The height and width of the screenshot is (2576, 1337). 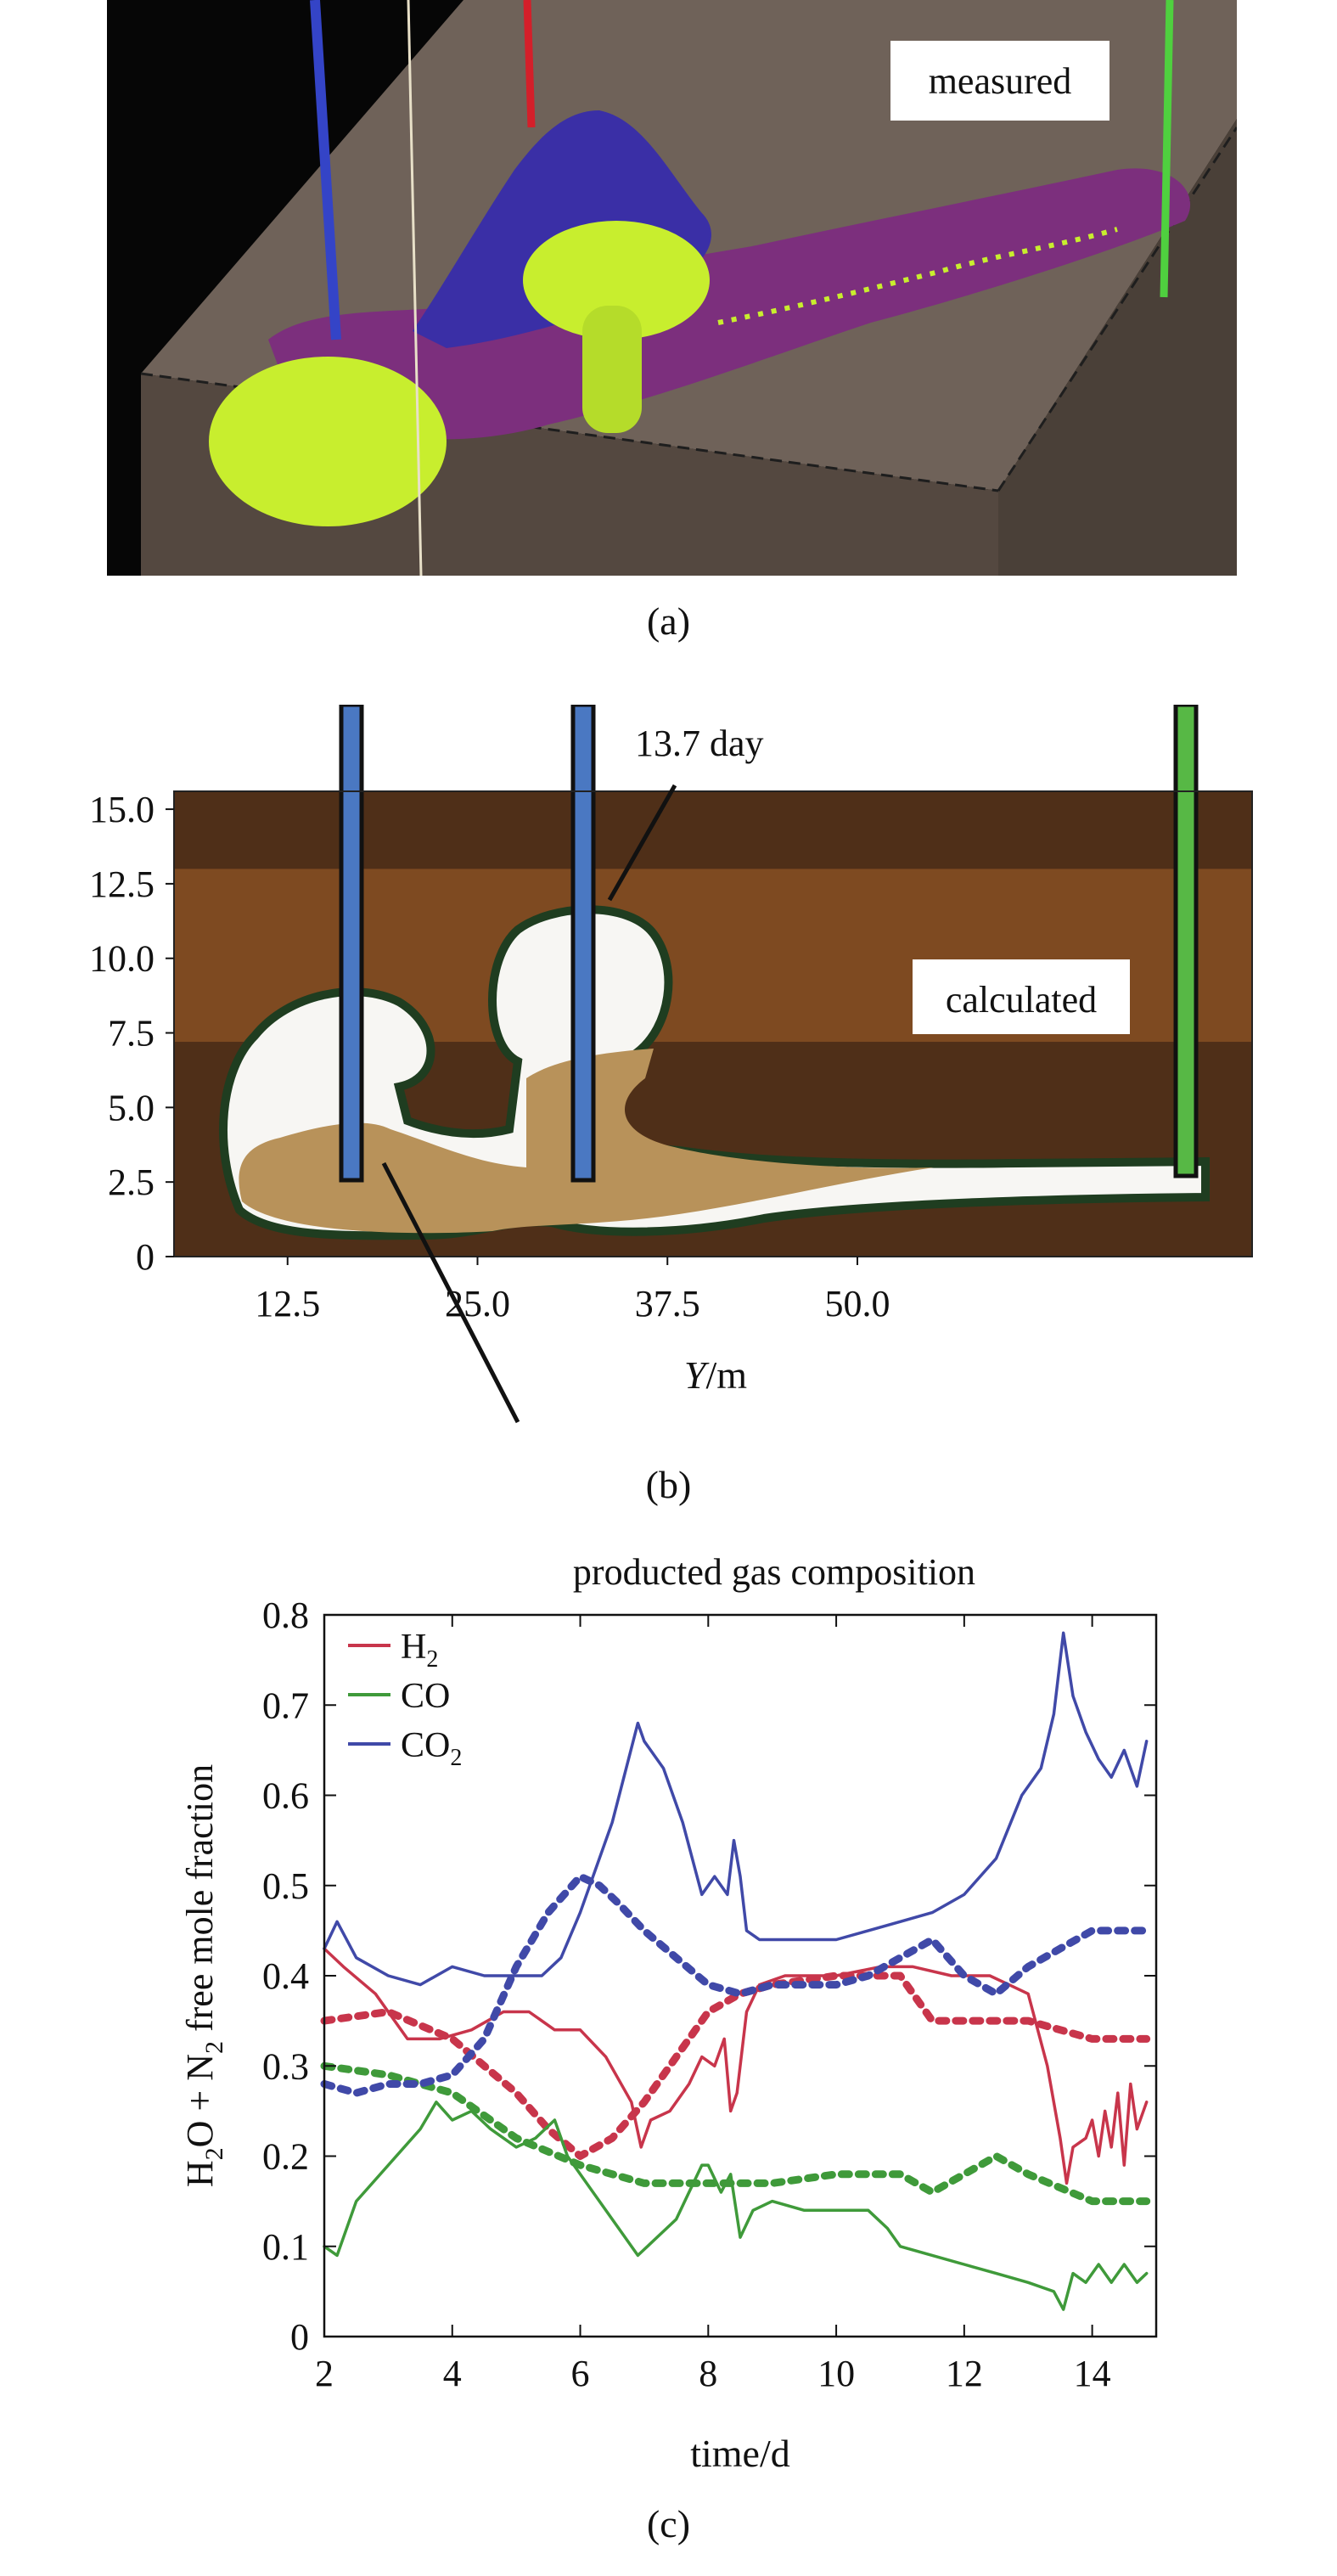 I want to click on purple-cavity-body, so click(x=730, y=304).